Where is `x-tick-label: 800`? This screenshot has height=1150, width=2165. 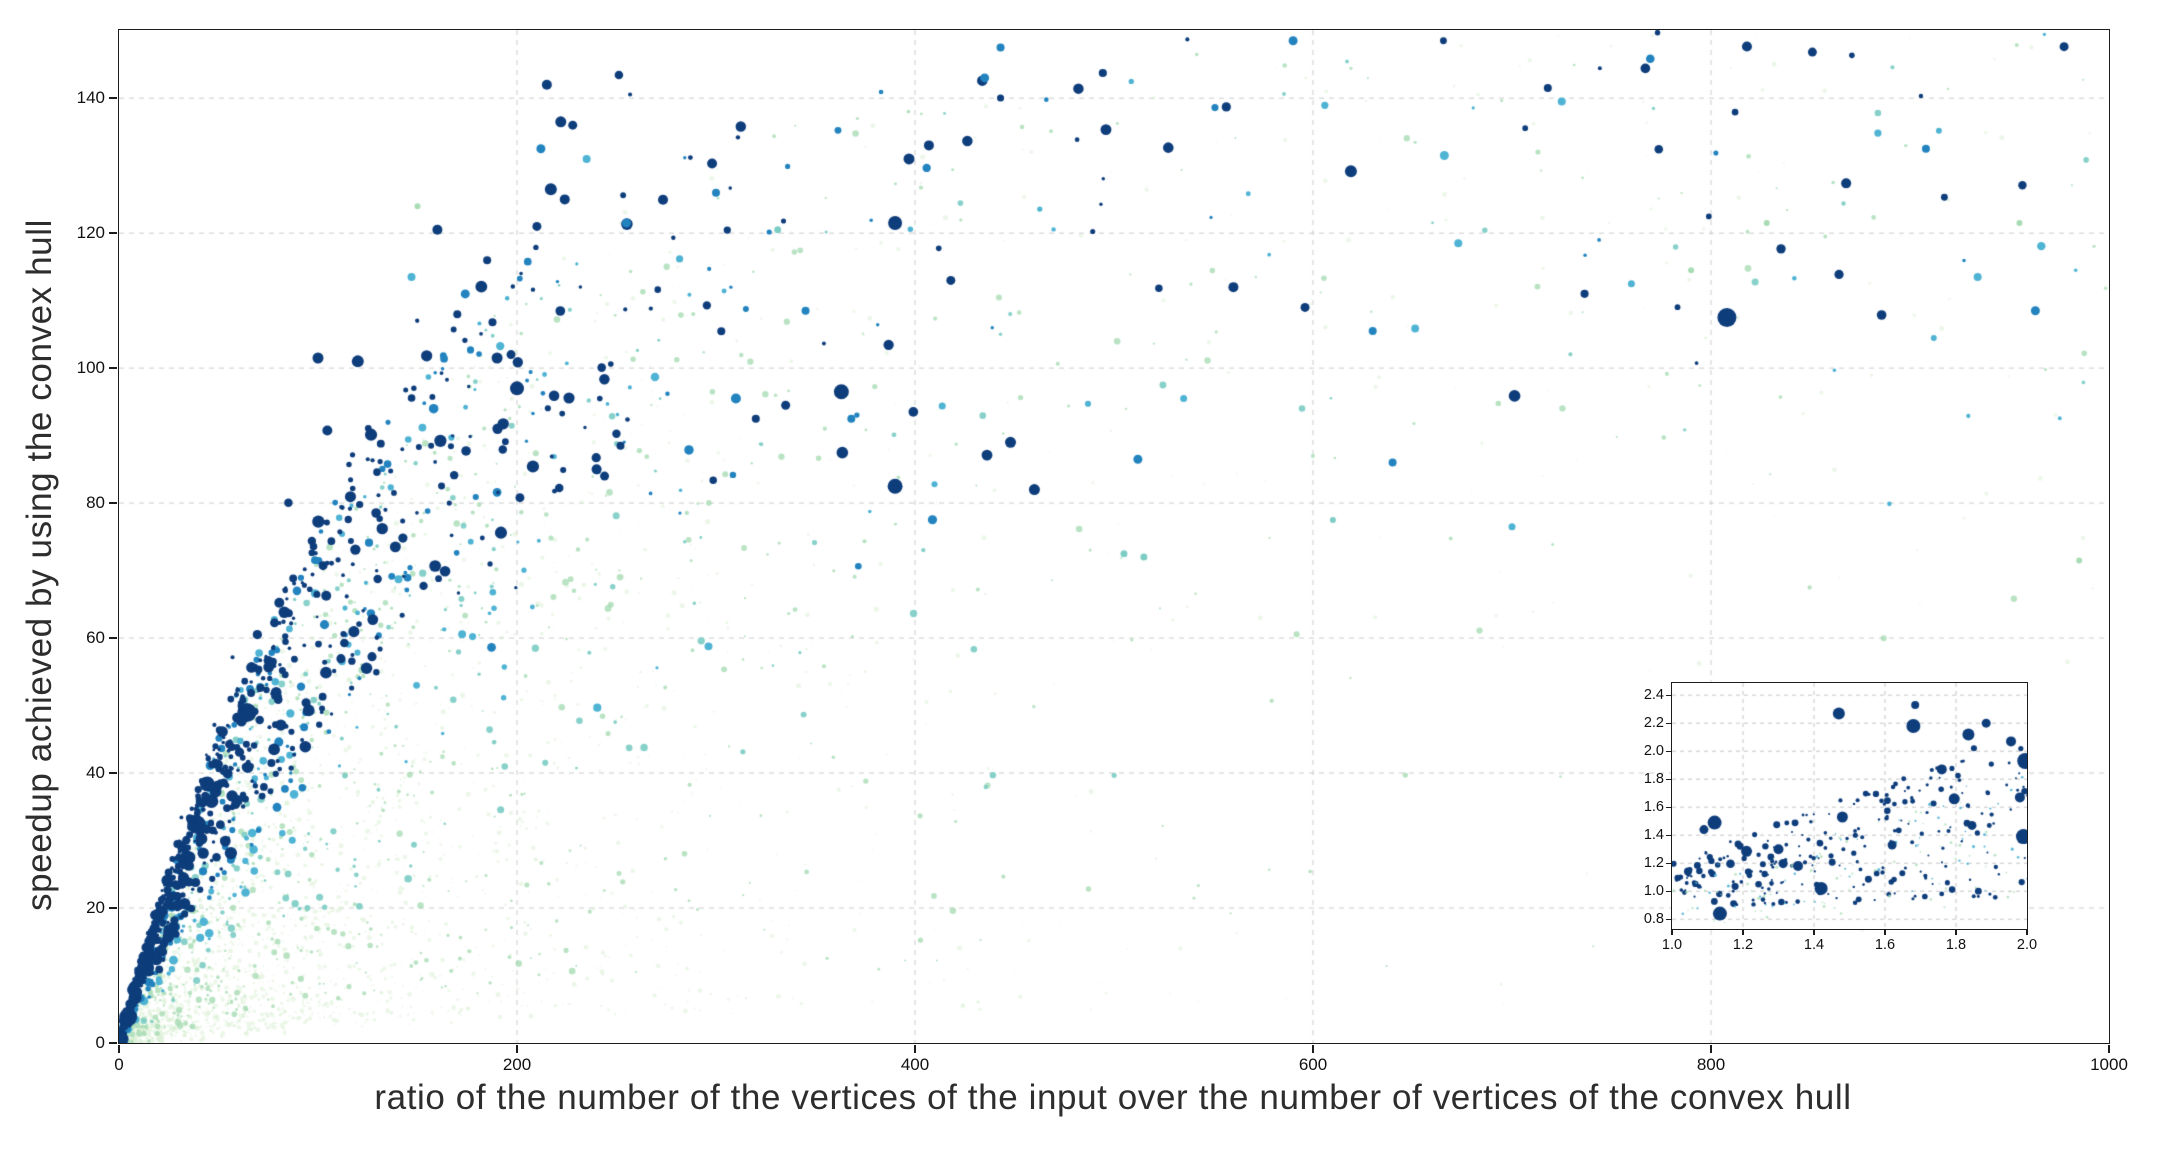 x-tick-label: 800 is located at coordinates (1711, 1064).